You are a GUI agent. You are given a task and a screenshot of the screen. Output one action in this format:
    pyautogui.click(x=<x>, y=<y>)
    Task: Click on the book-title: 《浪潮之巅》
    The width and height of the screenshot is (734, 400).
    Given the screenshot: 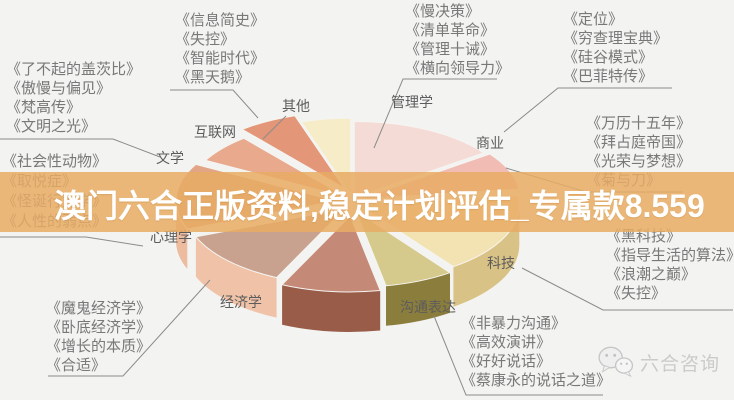 What is the action you would take?
    pyautogui.click(x=651, y=274)
    